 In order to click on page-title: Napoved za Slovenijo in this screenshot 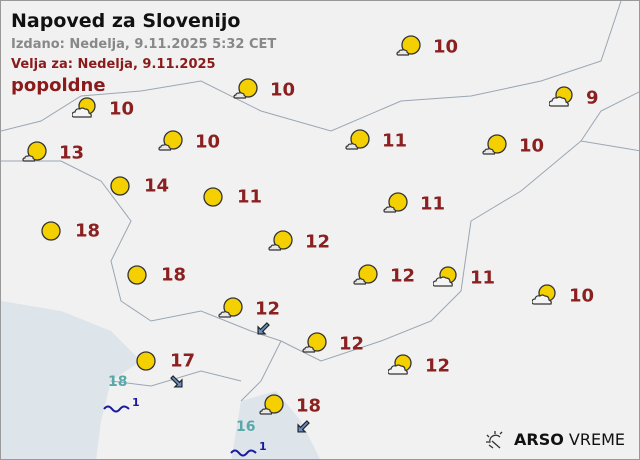, I will do `click(126, 21)`.